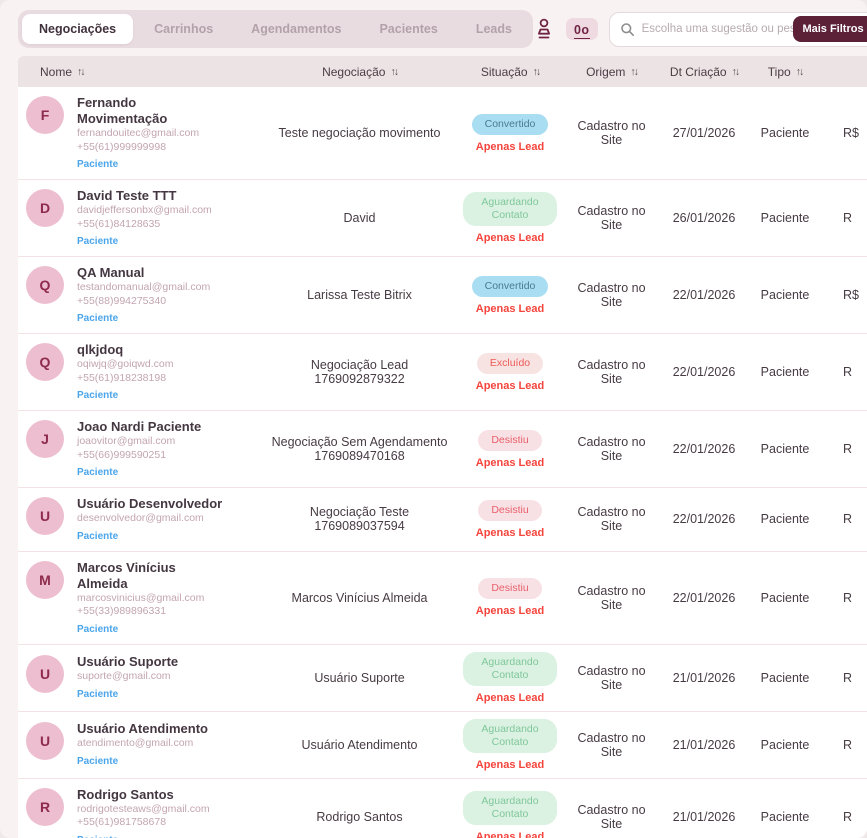 The width and height of the screenshot is (867, 838). I want to click on contact-email: fernandouitec@gmail.com, so click(138, 133).